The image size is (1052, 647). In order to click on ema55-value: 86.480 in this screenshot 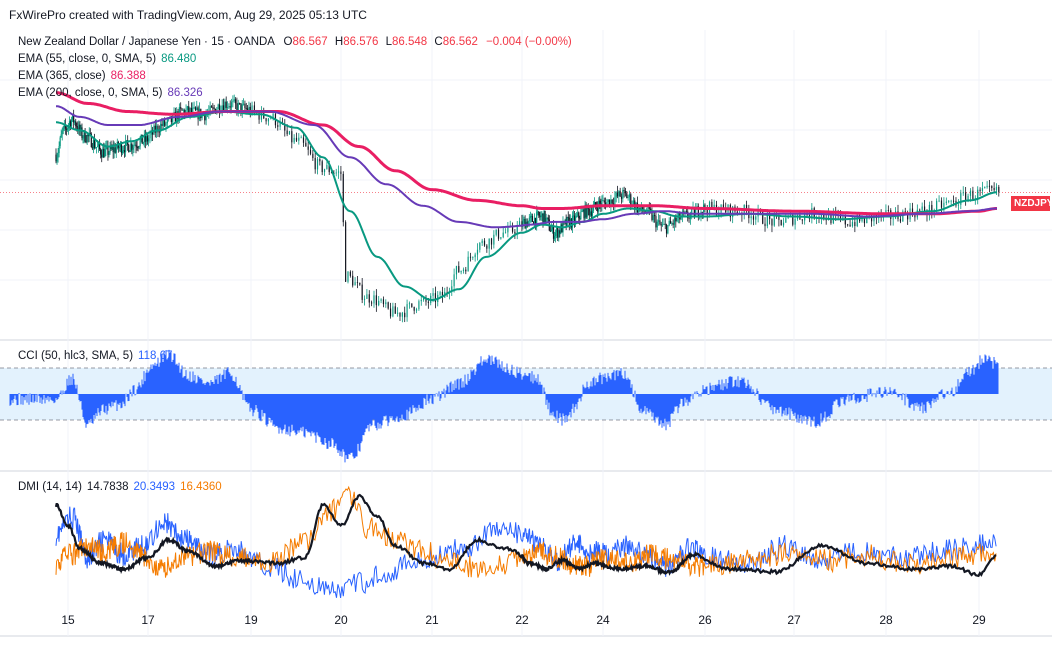, I will do `click(179, 59)`.